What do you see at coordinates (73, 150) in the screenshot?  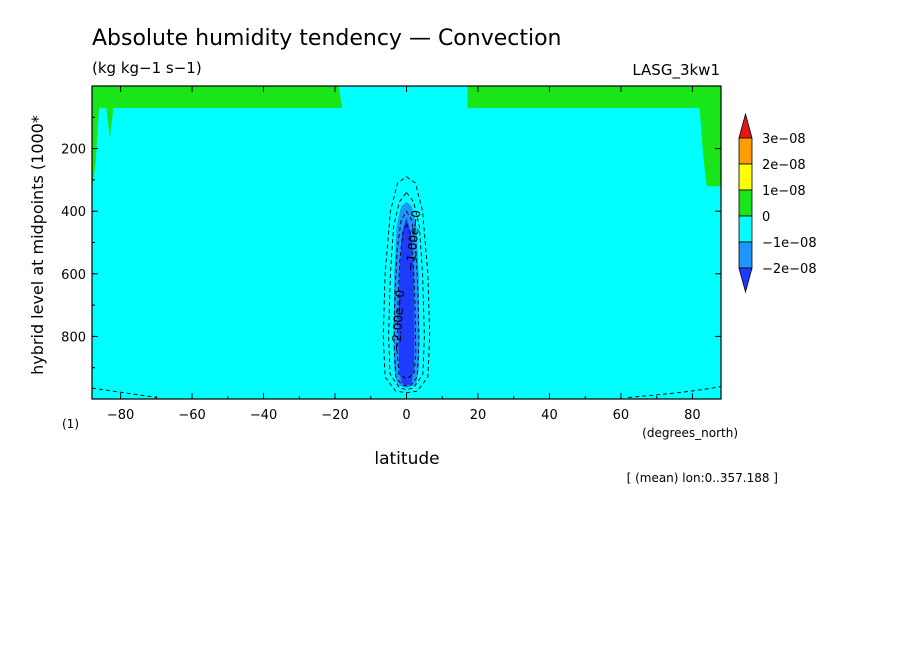 I see `y-tick-label: 200` at bounding box center [73, 150].